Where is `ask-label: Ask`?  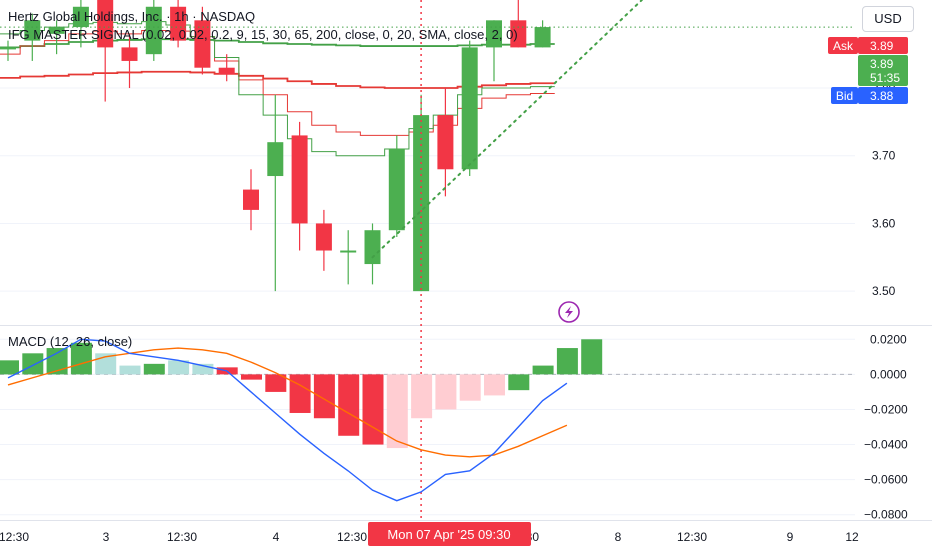 ask-label: Ask is located at coordinates (843, 46).